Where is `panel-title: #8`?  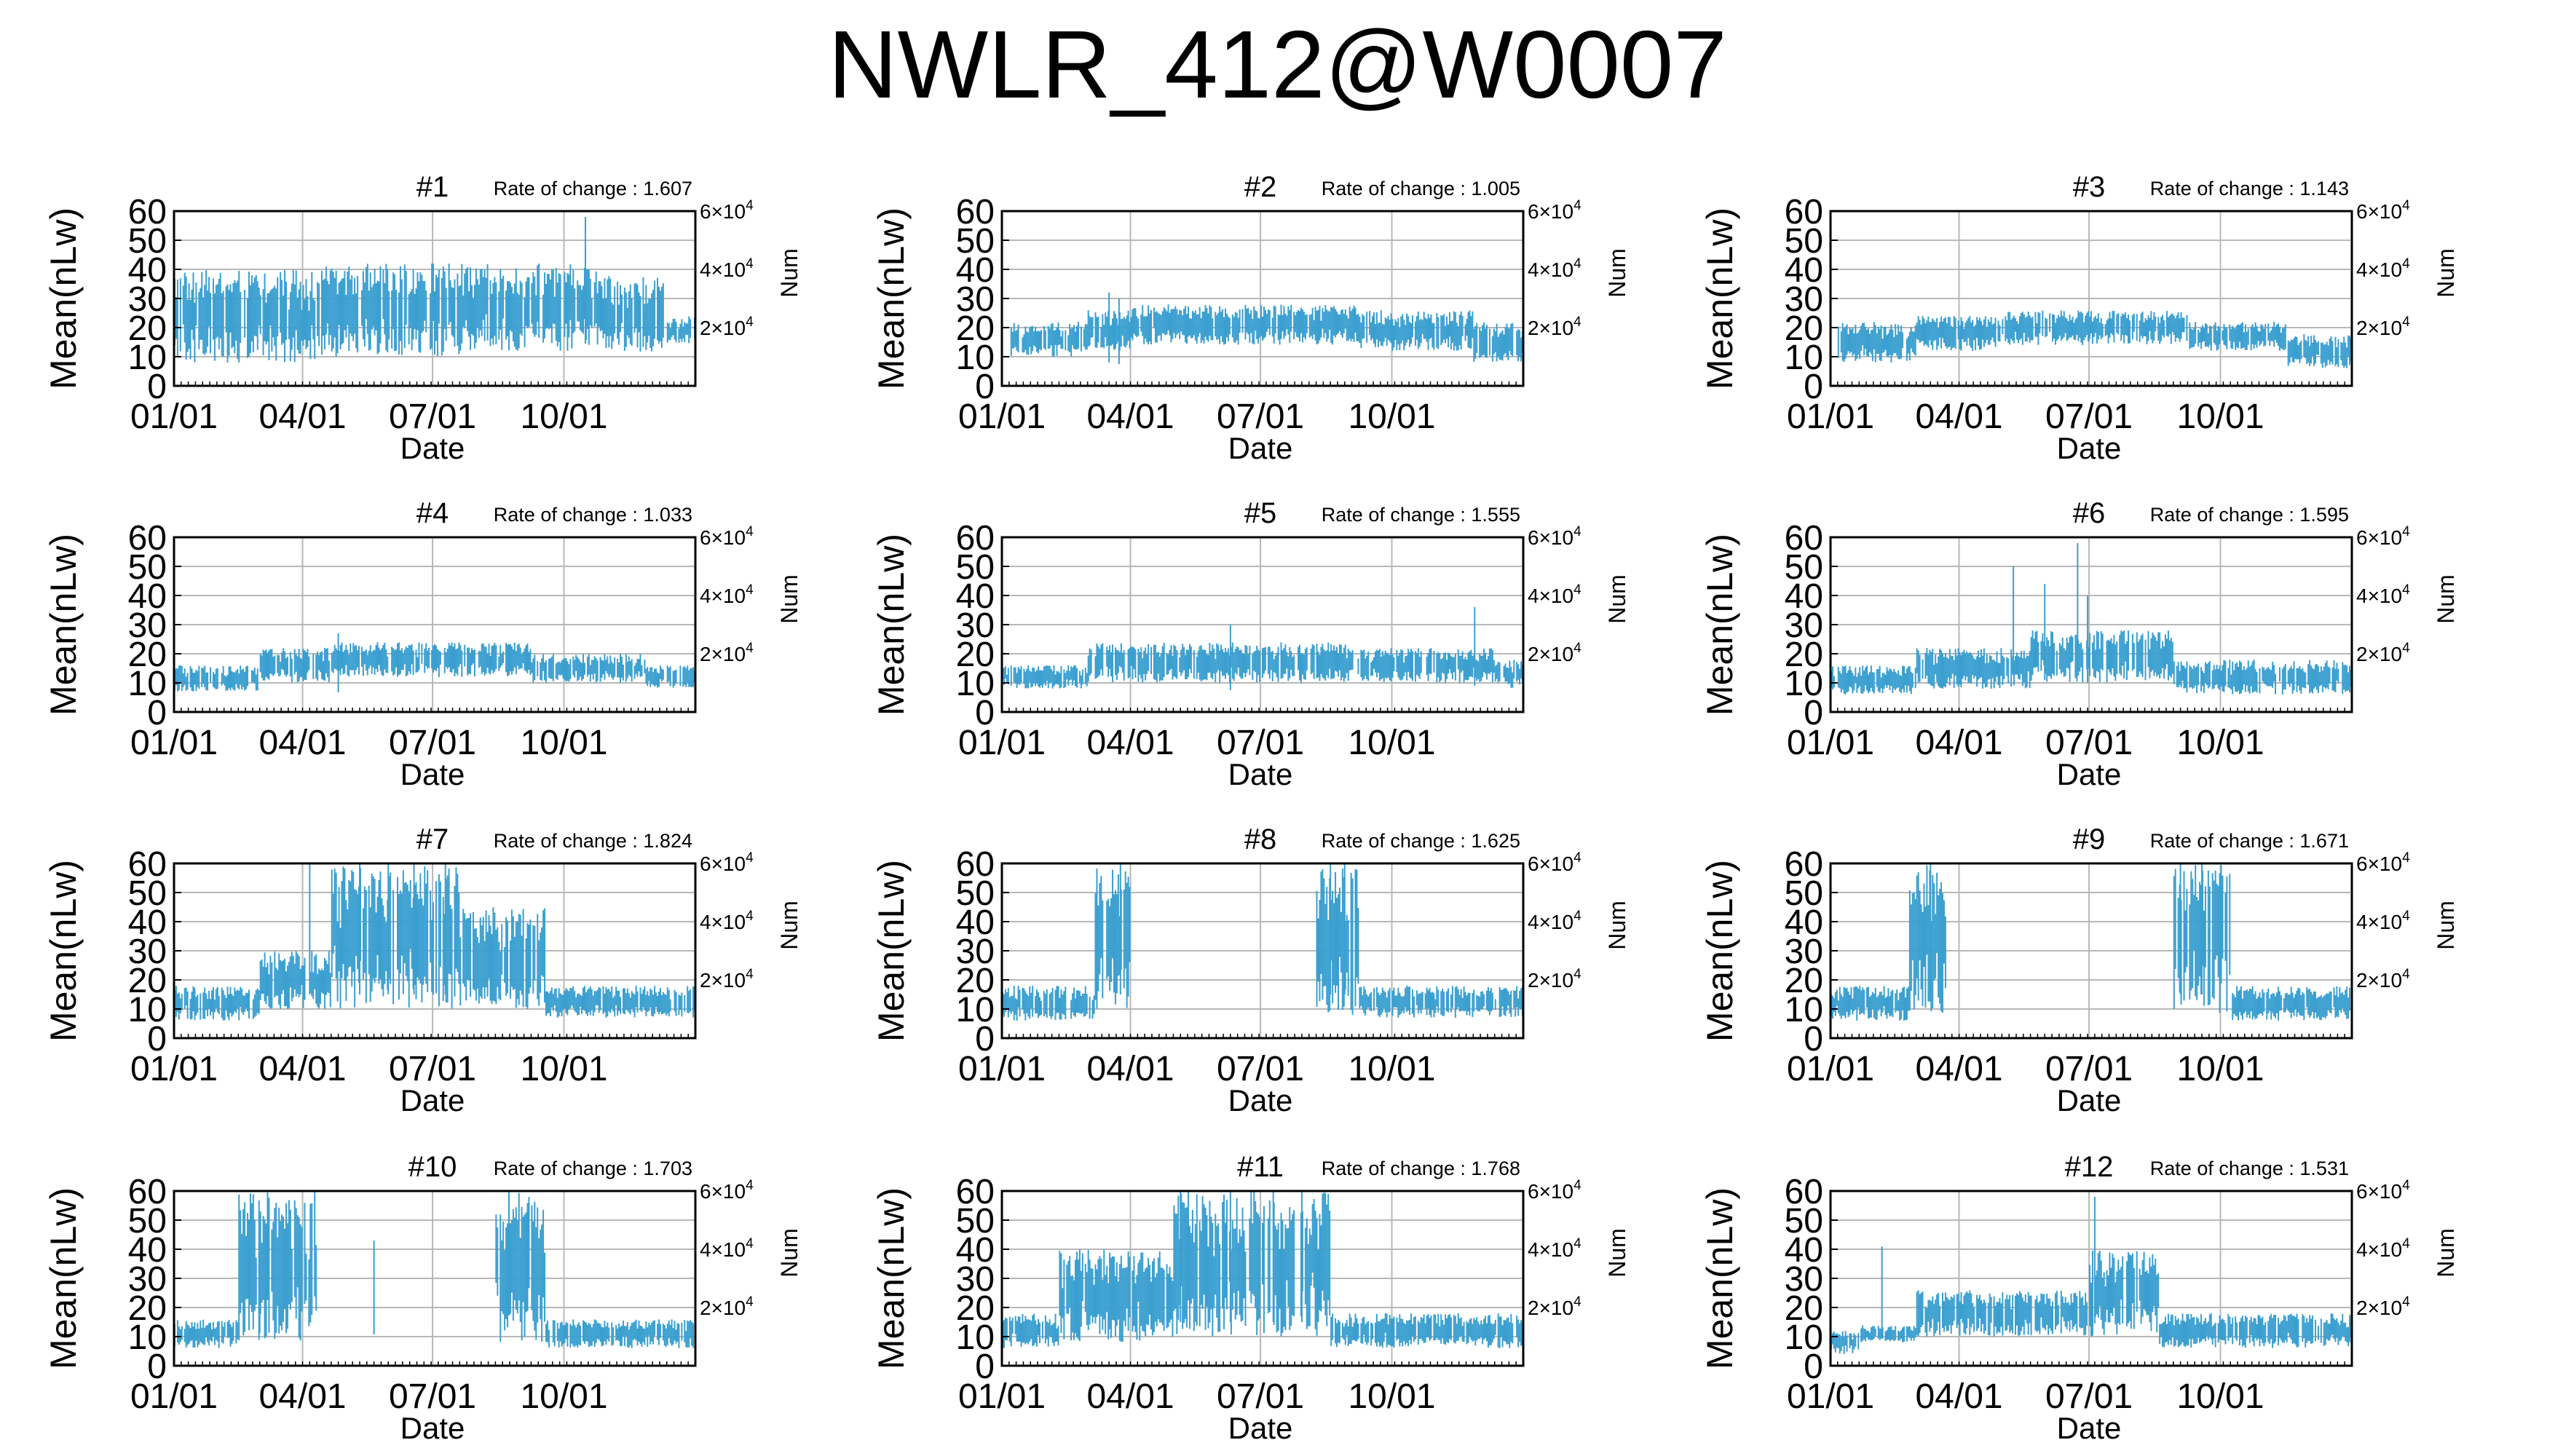 panel-title: #8 is located at coordinates (1260, 839).